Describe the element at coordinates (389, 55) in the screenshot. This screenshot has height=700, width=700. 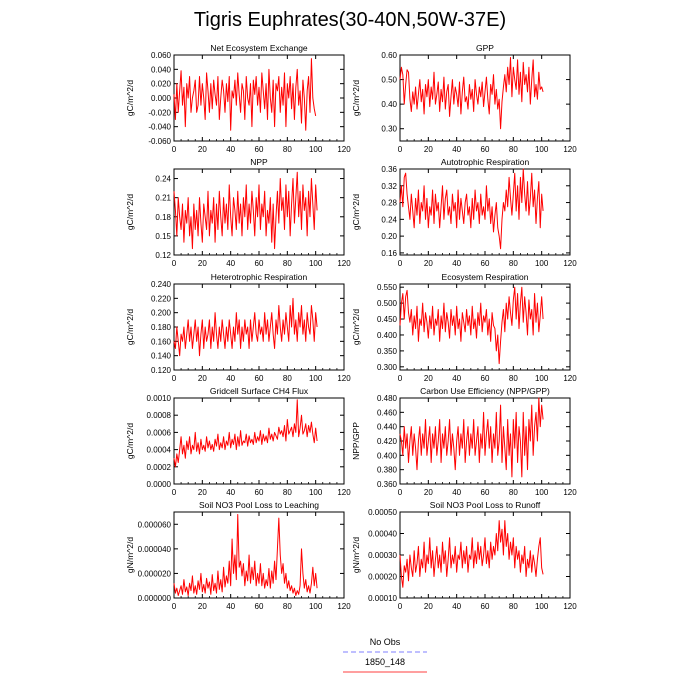
I see `y-tick-label: 0.60` at that location.